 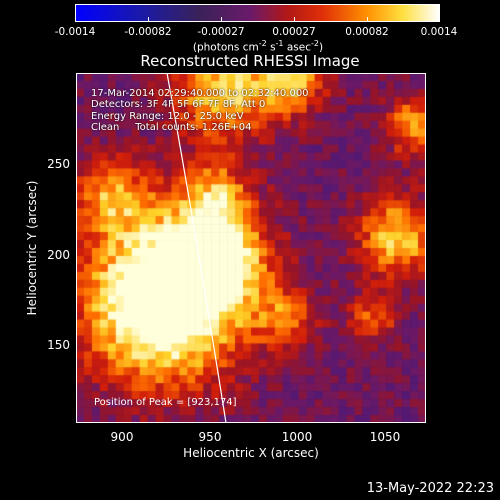 What do you see at coordinates (210, 437) in the screenshot?
I see `x-tick-label: 950` at bounding box center [210, 437].